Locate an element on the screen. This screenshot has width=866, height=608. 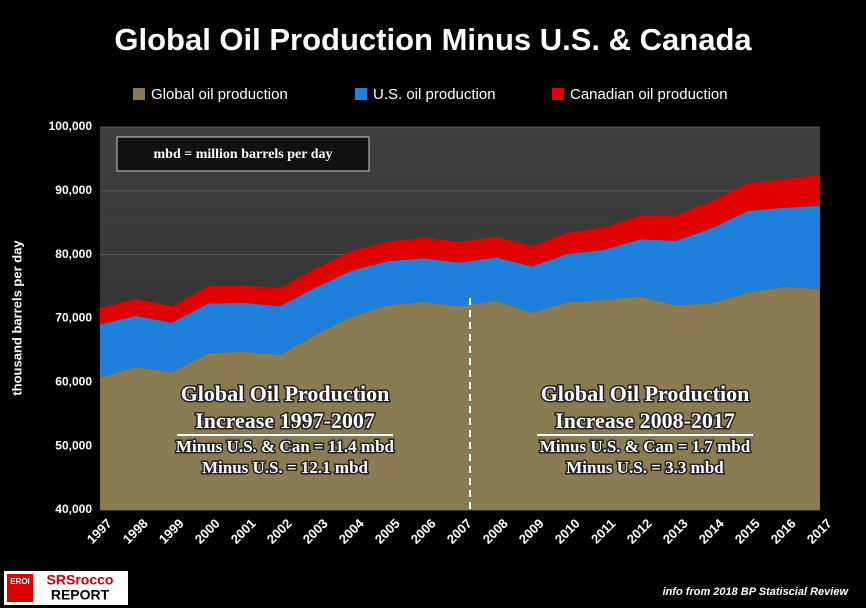
note-box is located at coordinates (243, 154).